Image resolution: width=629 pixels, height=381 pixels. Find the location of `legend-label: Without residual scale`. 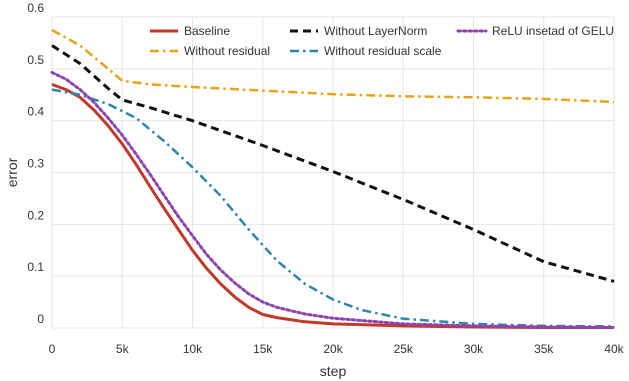

legend-label: Without residual scale is located at coordinates (383, 51).